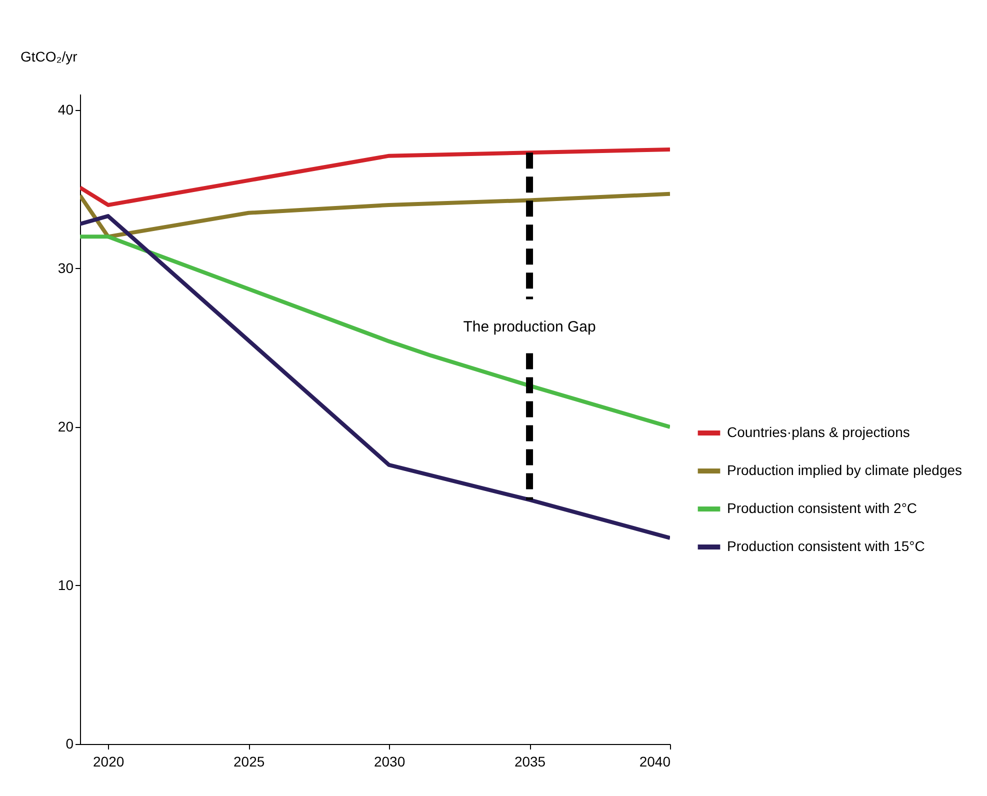  Describe the element at coordinates (108, 762) in the screenshot. I see `x-tick-label: 2020` at that location.